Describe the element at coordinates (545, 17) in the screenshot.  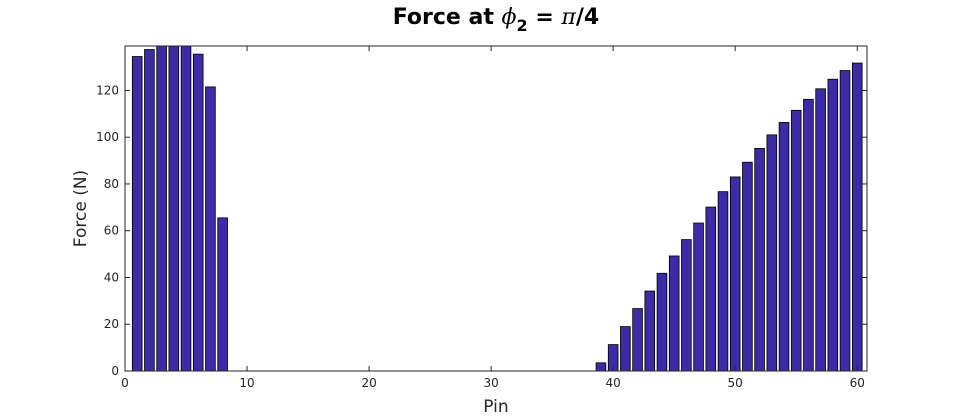
I see `title-equals: =` at that location.